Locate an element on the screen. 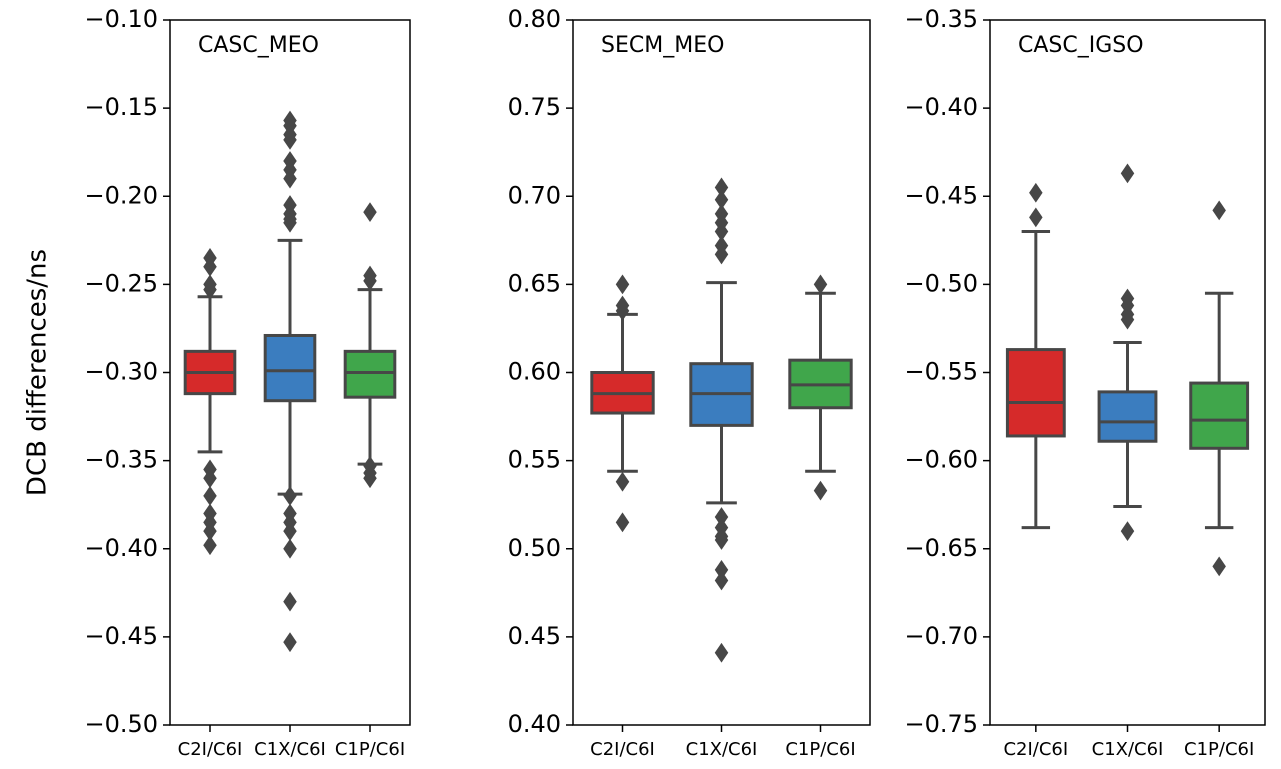  y-tick-label: −0.15 is located at coordinates (121, 107).